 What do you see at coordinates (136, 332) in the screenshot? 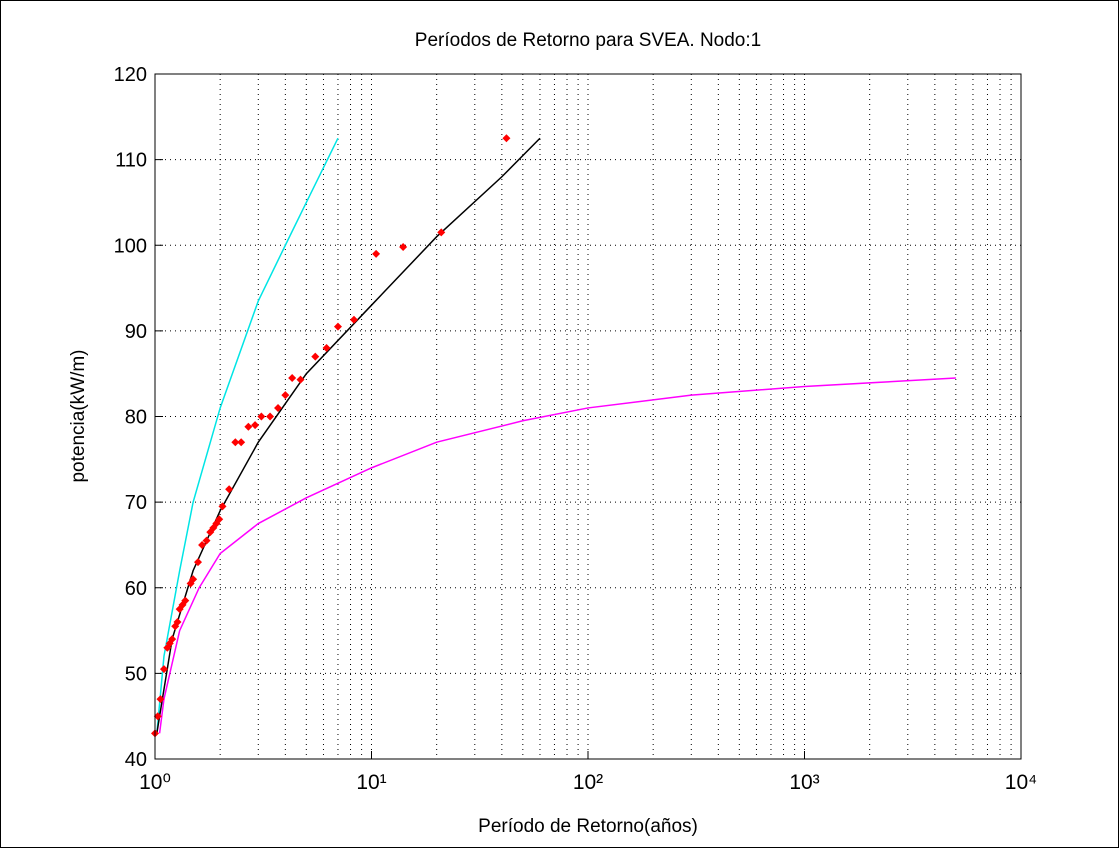
I see `y-tick-label: 90` at bounding box center [136, 332].